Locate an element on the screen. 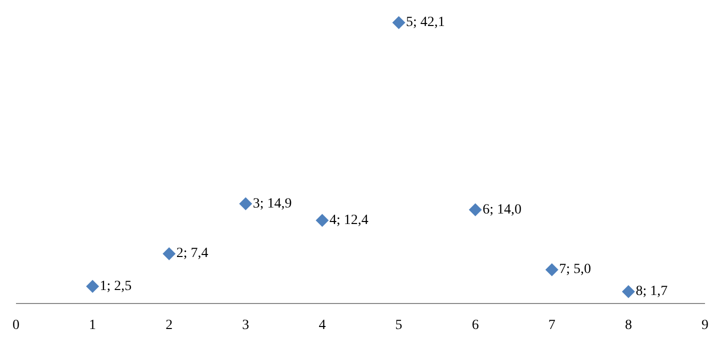  x-tick-label: 8 is located at coordinates (628, 325).